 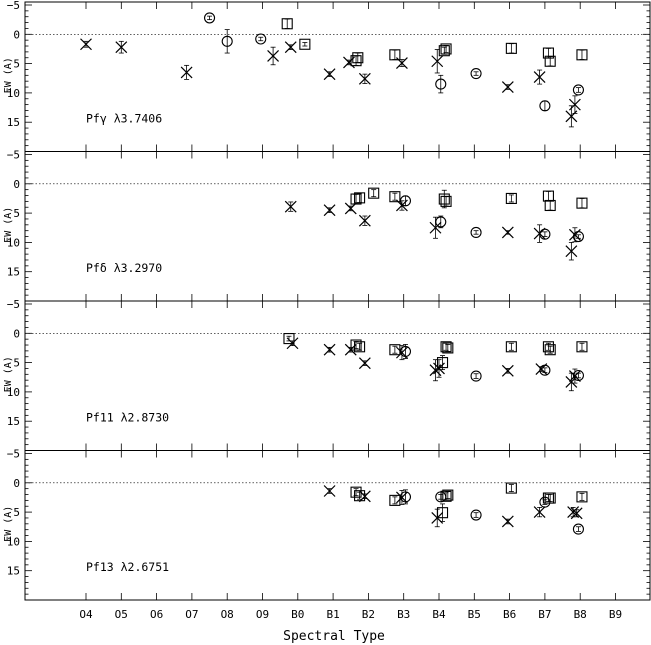 What do you see at coordinates (334, 636) in the screenshot?
I see `y-axis-title: Spectral Type` at bounding box center [334, 636].